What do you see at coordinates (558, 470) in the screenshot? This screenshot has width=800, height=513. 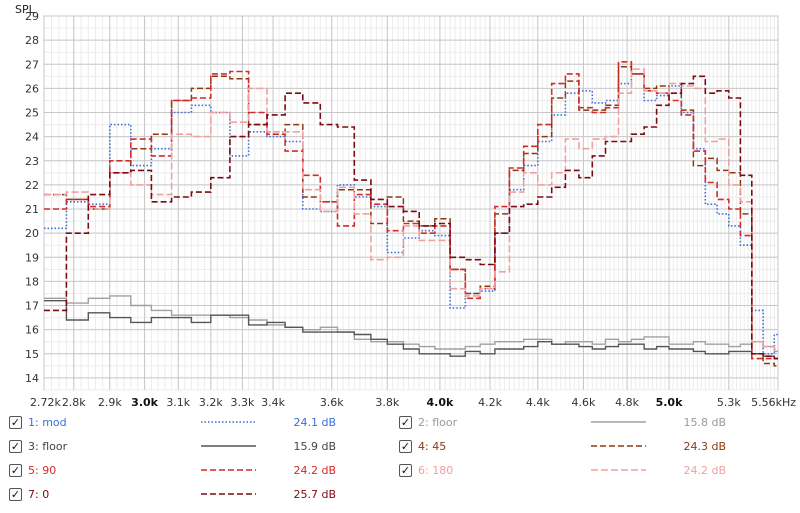 I see `legend-item: ✓ 6: 180 24.2 dB` at bounding box center [558, 470].